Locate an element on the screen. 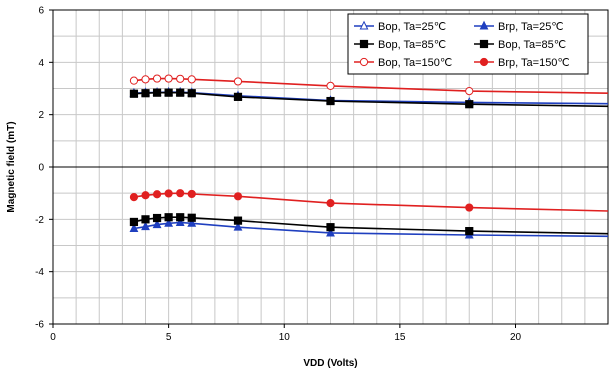 This screenshot has width=610, height=374. legend-box is located at coordinates (468, 44).